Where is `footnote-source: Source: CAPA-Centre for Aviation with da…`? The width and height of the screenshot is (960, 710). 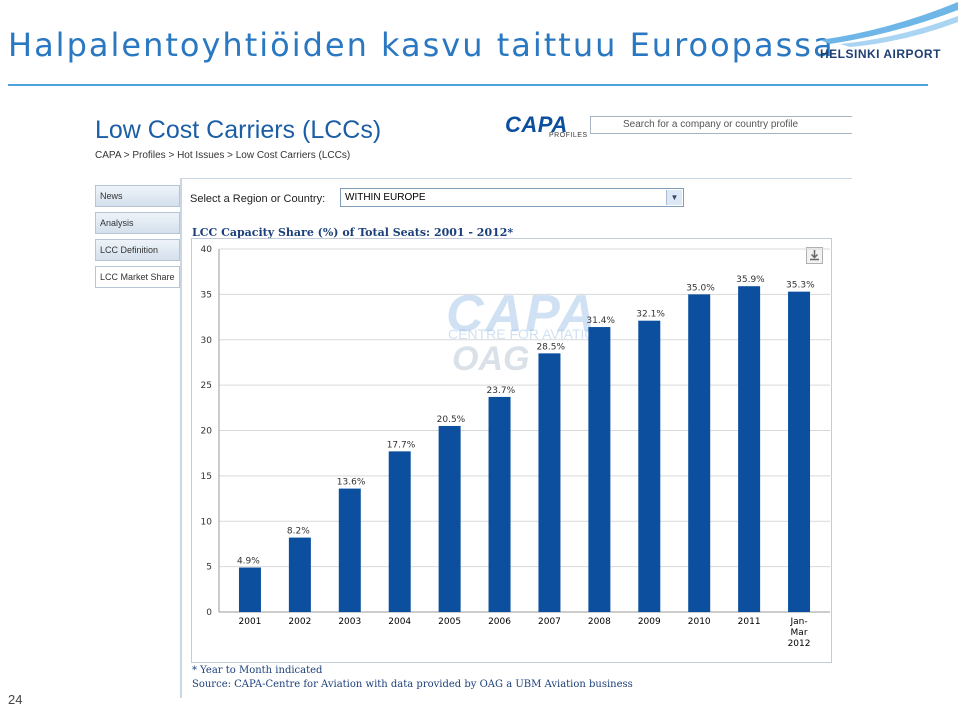 footnote-source: Source: CAPA-Centre for Aviation with da… is located at coordinates (412, 684).